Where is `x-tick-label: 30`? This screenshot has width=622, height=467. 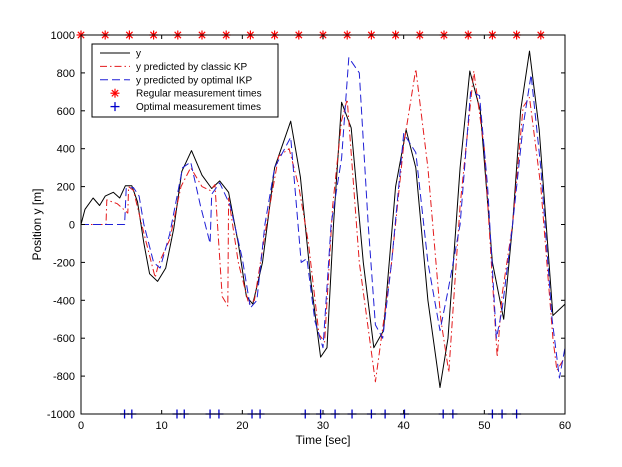 x-tick-label: 30 is located at coordinates (323, 426).